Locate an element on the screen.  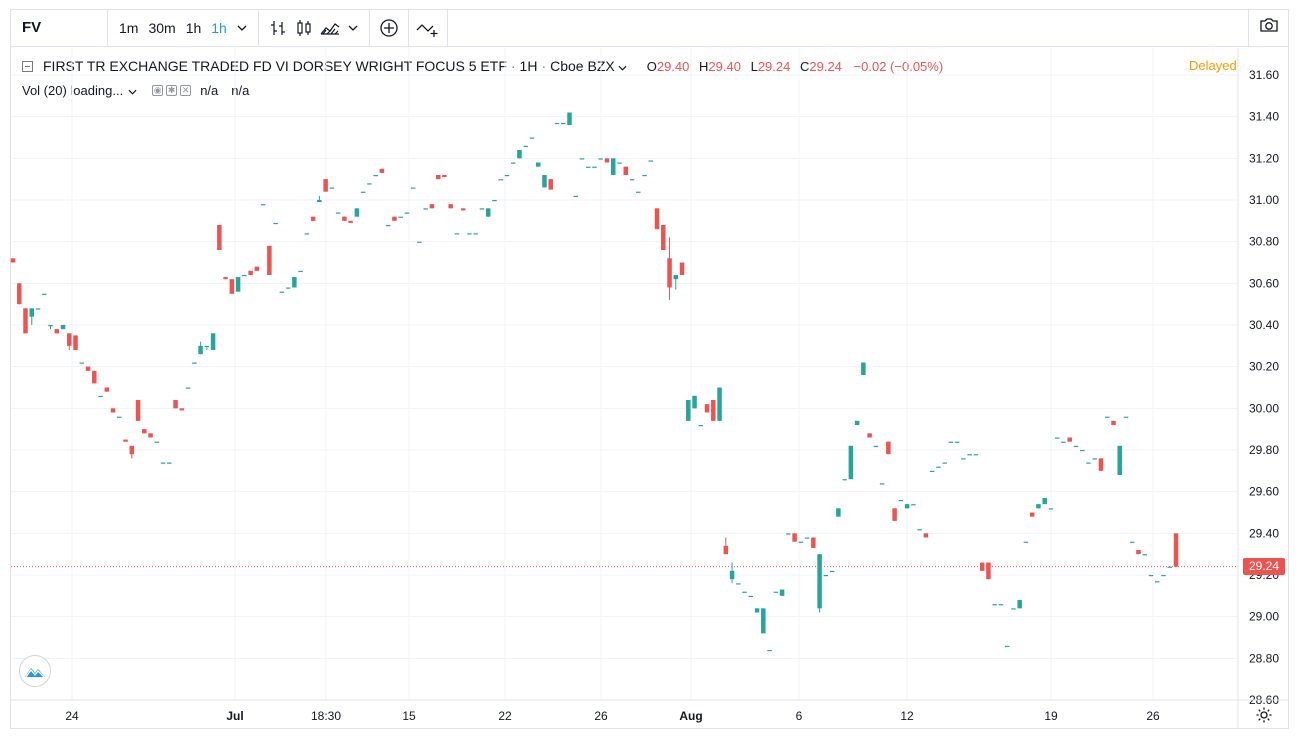
top-toolbar: FV 1m 30m 1h 1h is located at coordinates (649, 28).